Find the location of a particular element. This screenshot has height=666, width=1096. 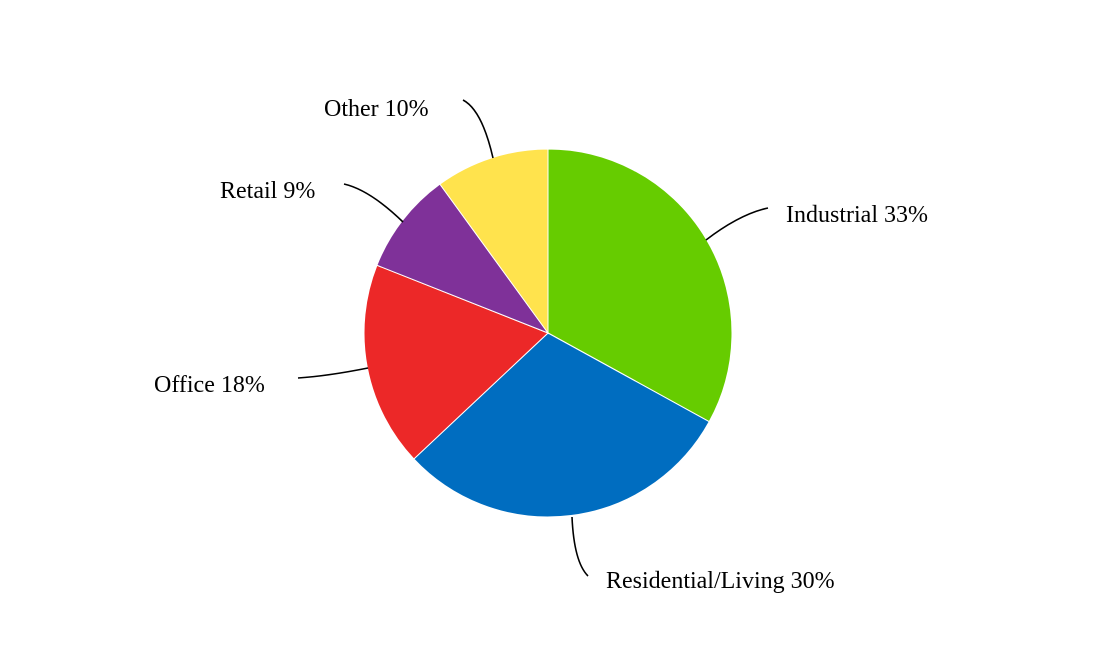

pie-slice-retail is located at coordinates (463, 259).